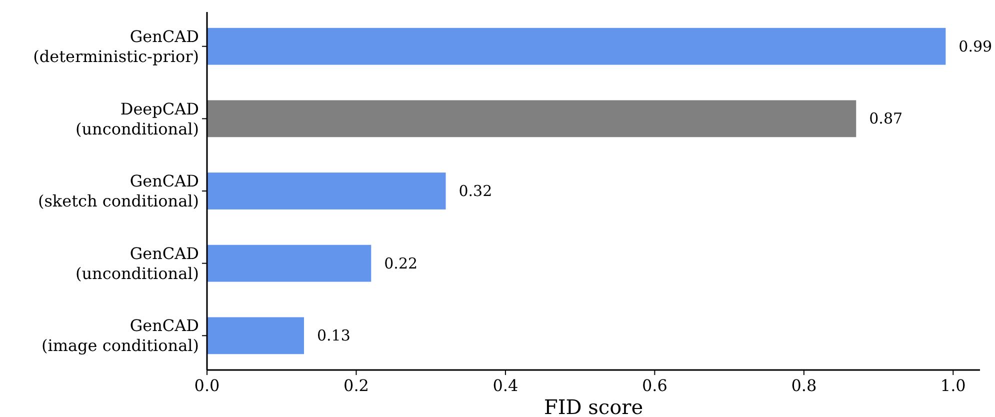 The image size is (995, 417). I want to click on data-label: 0.99, so click(975, 46).